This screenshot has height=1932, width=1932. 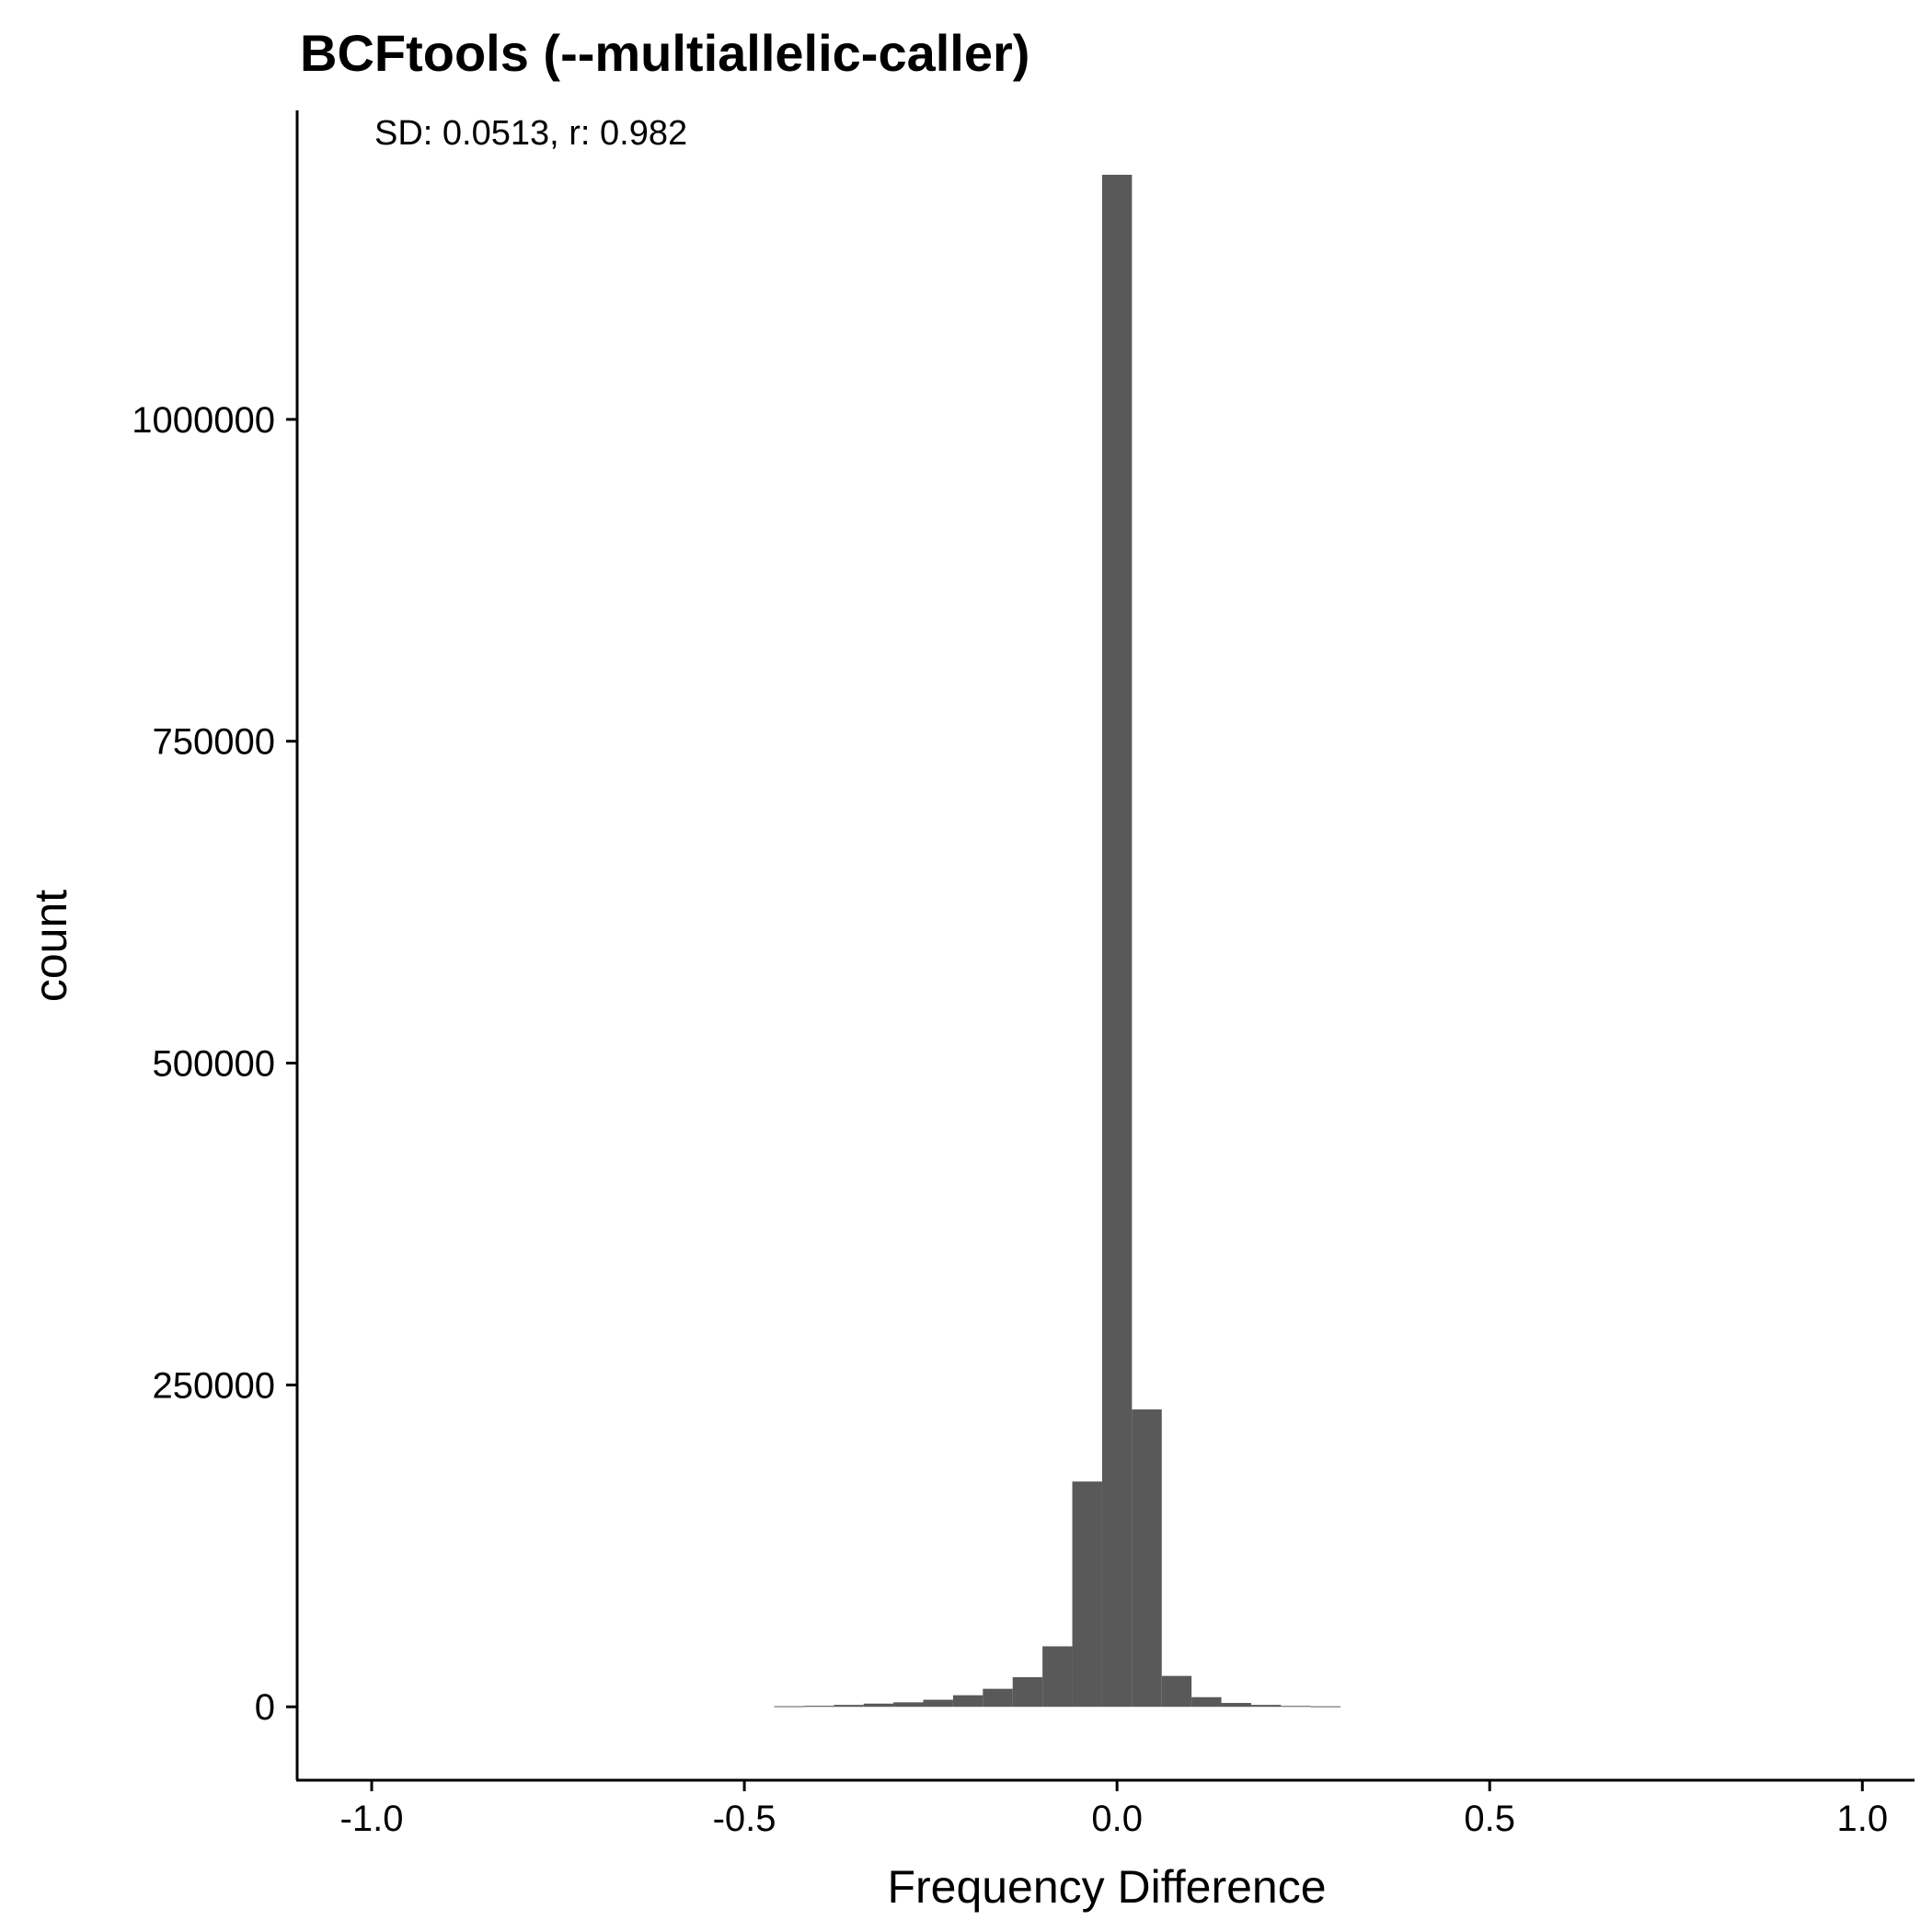 What do you see at coordinates (214, 742) in the screenshot?
I see `y-tick-label: 750000` at bounding box center [214, 742].